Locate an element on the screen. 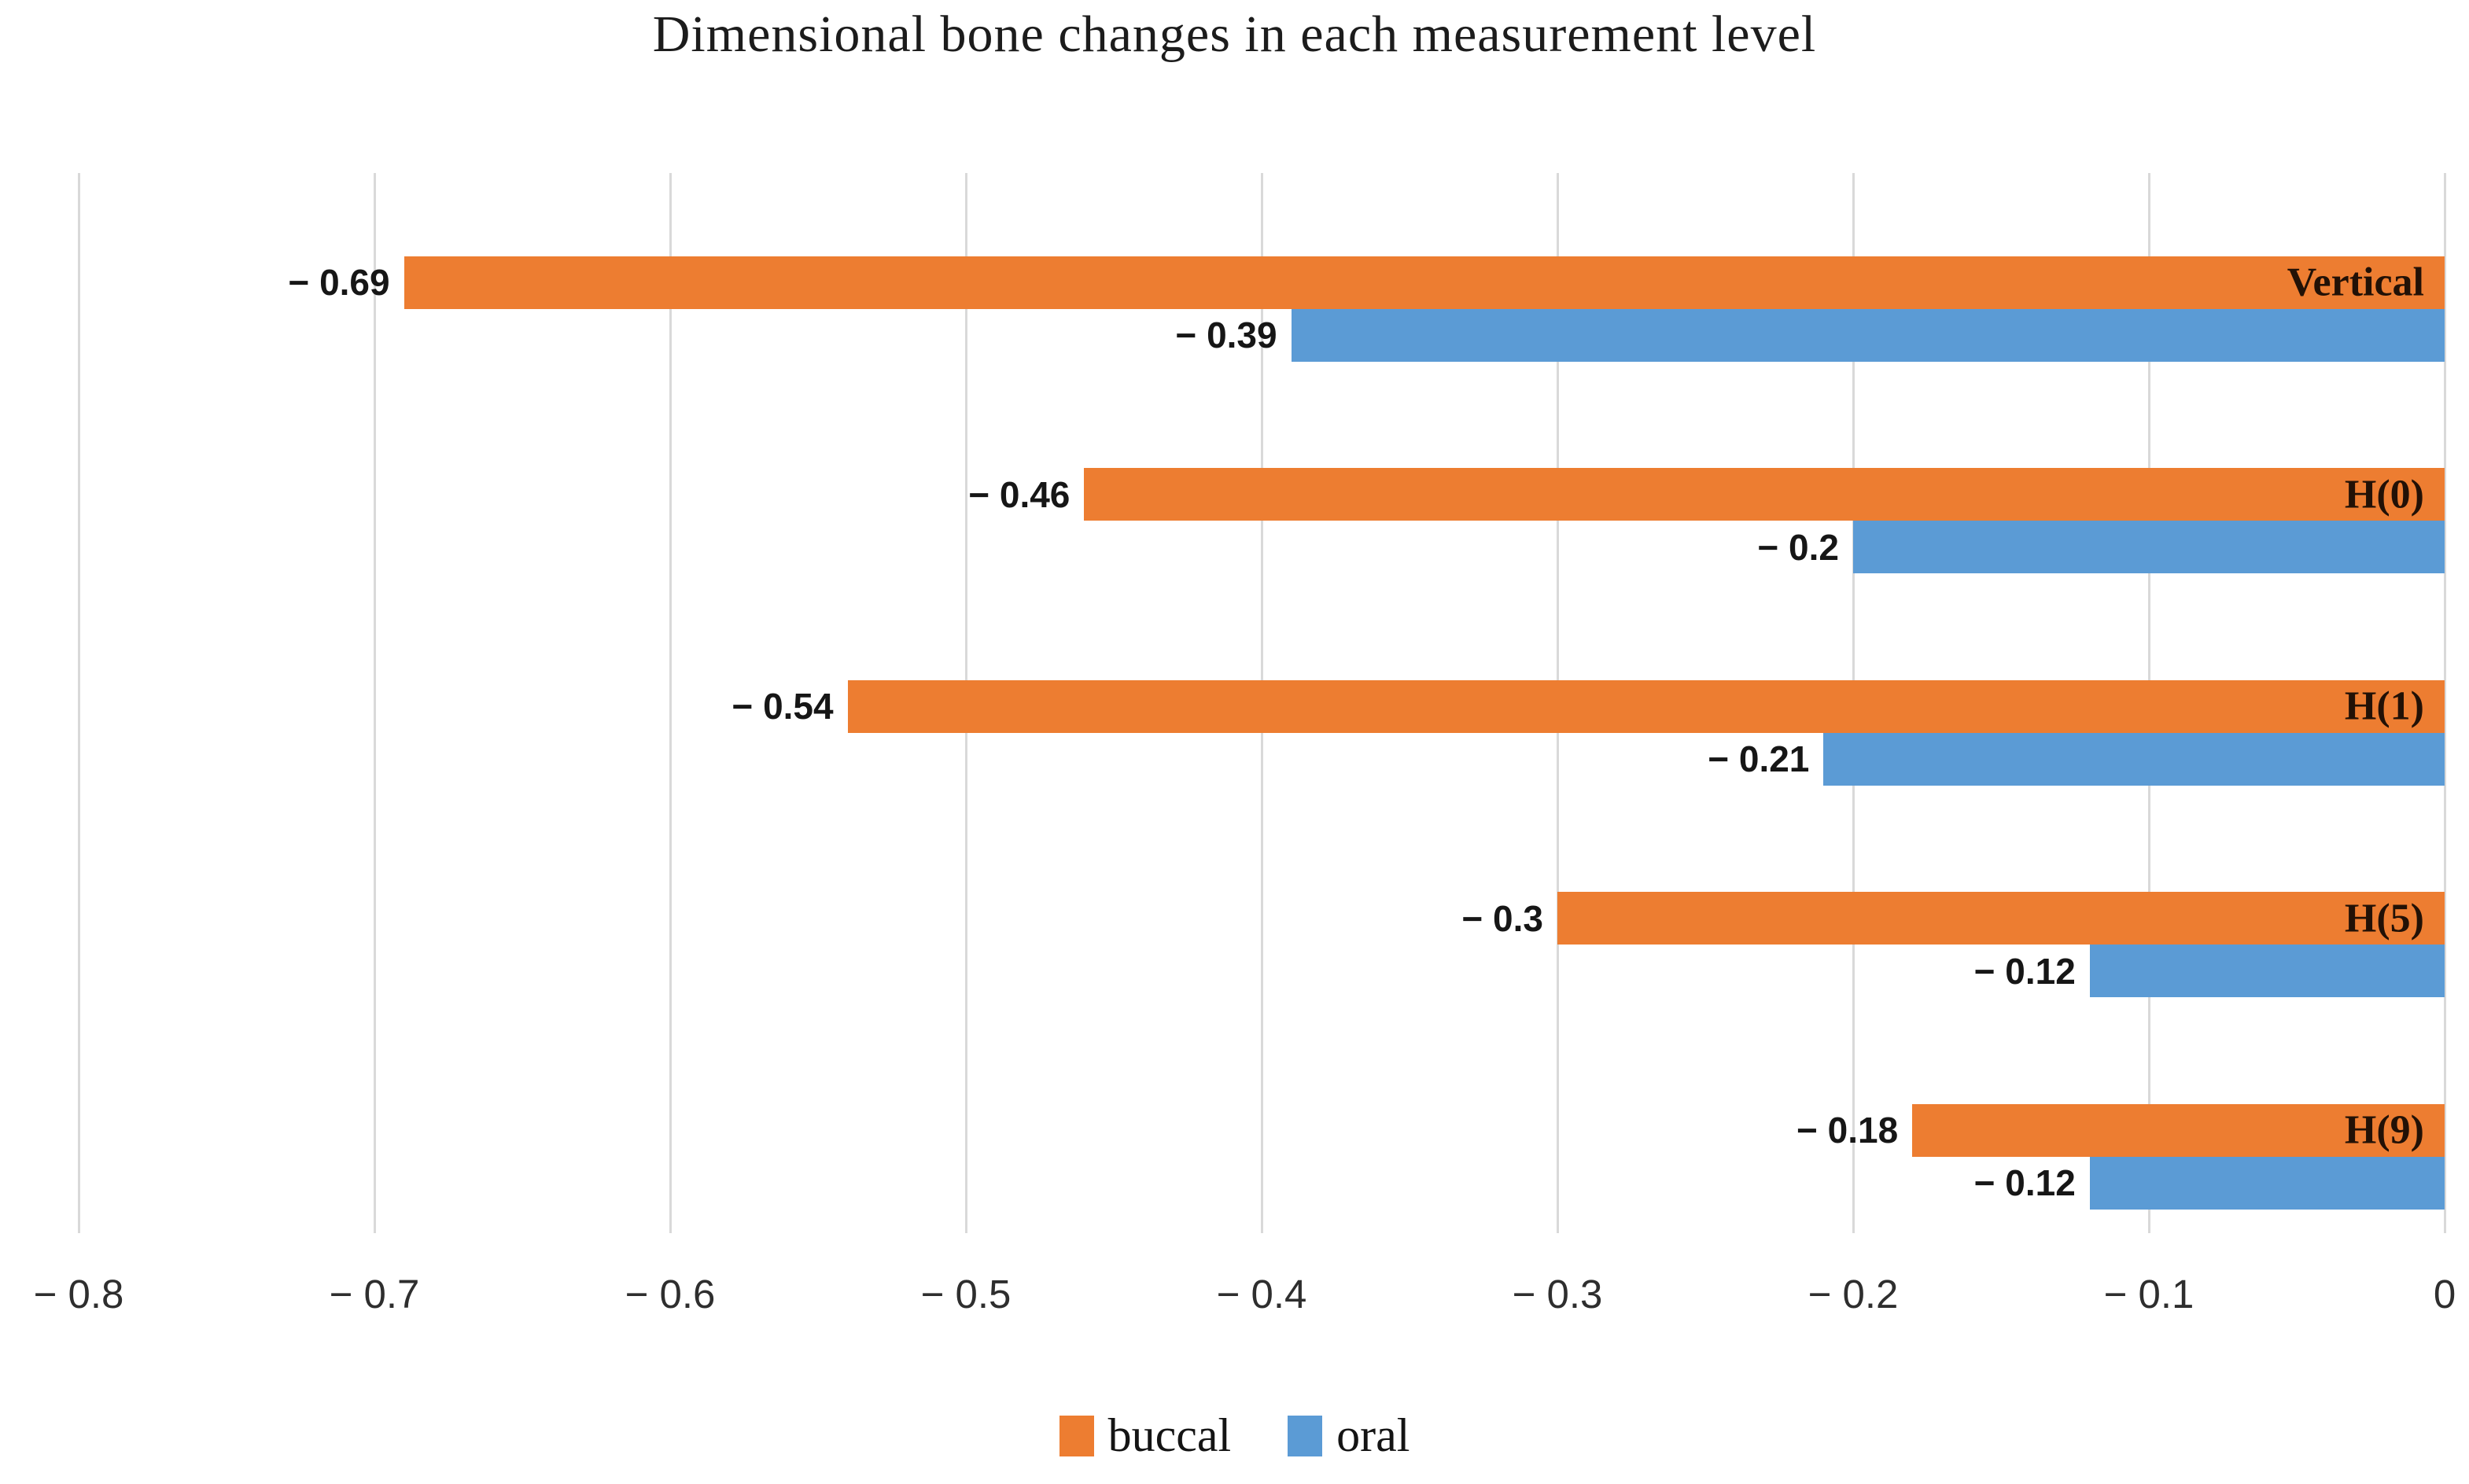 The image size is (2469, 1484). bar-row: Vertical − 0.69 is located at coordinates (1262, 282).